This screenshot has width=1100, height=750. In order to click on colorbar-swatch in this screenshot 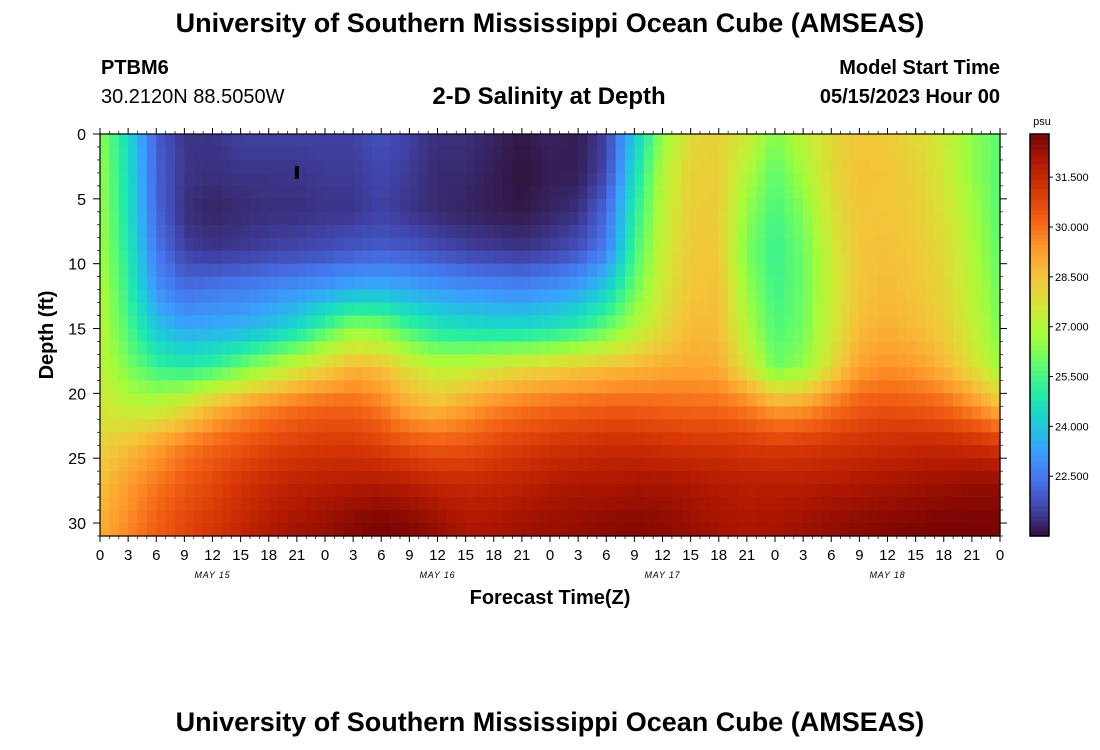, I will do `click(1039, 363)`.